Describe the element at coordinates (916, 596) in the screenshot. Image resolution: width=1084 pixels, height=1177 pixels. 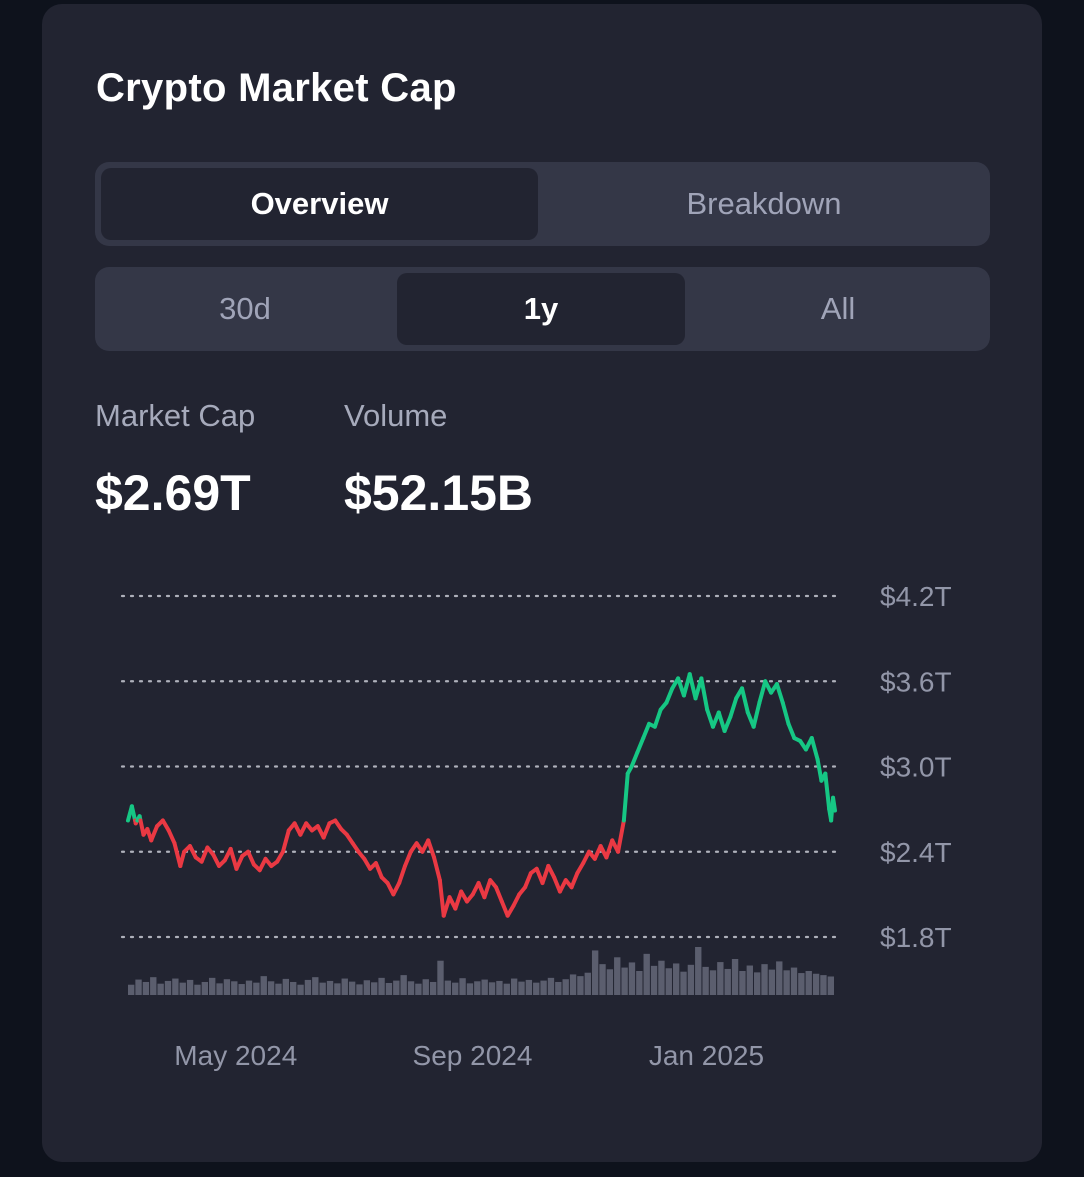
I see `y-tick-label: $4.2T` at that location.